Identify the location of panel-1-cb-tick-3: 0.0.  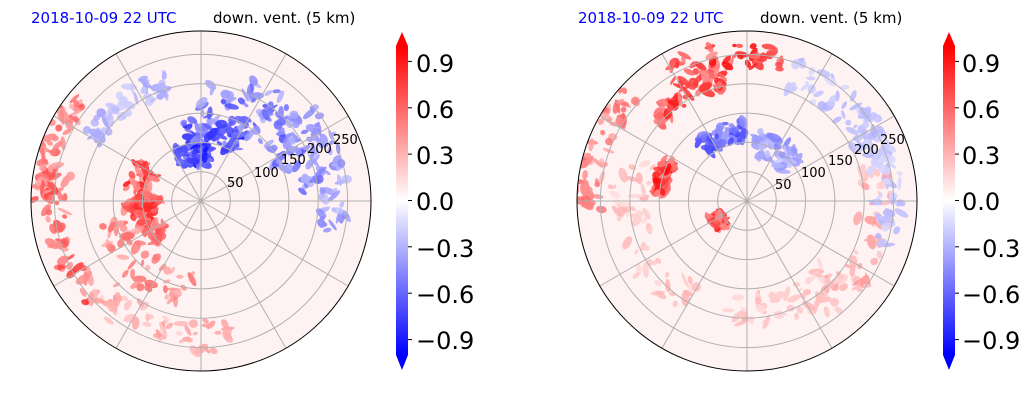
(435, 202).